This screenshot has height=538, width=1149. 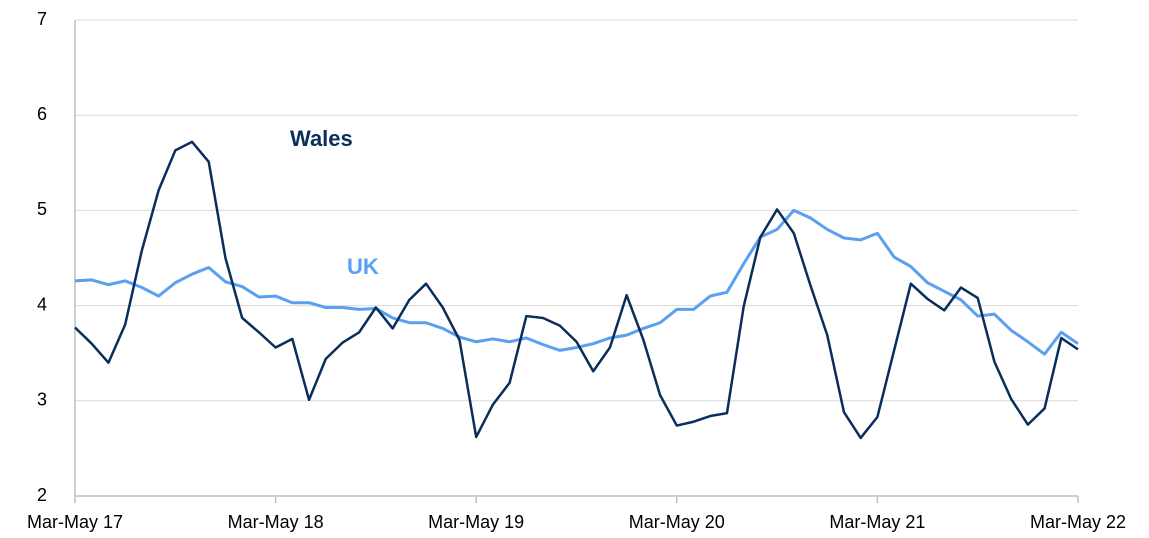 What do you see at coordinates (42, 495) in the screenshot?
I see `y-tick-label: 2` at bounding box center [42, 495].